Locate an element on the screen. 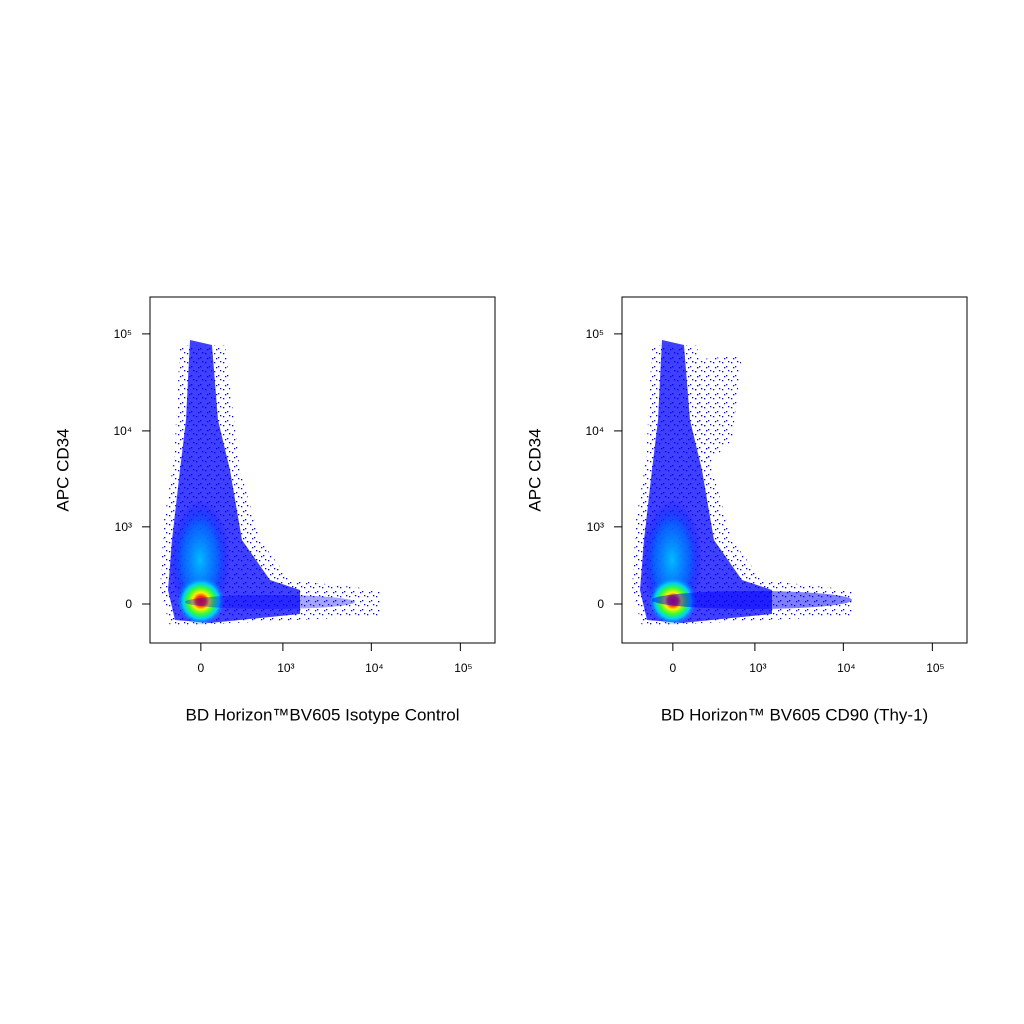 Image resolution: width=1024 pixels, height=1024 pixels. x-axis-title: BD Horizon™ BV605 CD90 (Thy-1) is located at coordinates (794, 714).